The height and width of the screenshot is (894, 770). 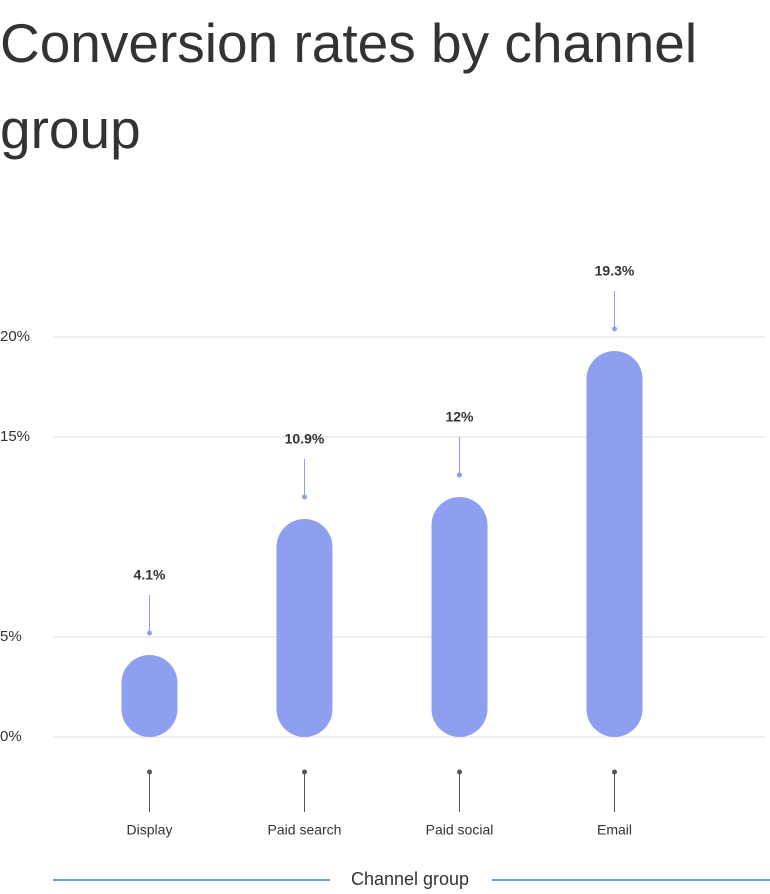 What do you see at coordinates (11, 736) in the screenshot?
I see `y-tick-label: 0%` at bounding box center [11, 736].